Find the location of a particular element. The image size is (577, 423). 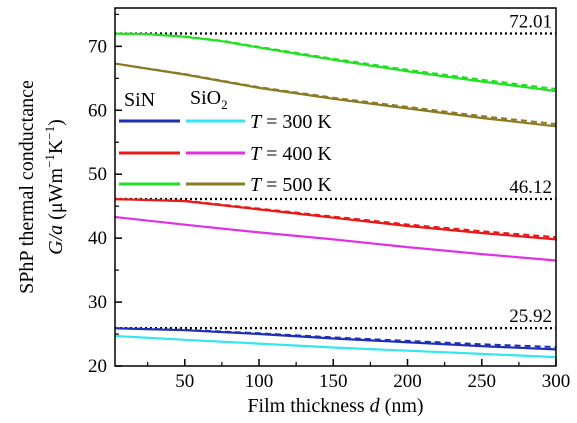

legend: SiN SiO2 T = 300 K T = 400 K T = 500 K is located at coordinates (225, 141).